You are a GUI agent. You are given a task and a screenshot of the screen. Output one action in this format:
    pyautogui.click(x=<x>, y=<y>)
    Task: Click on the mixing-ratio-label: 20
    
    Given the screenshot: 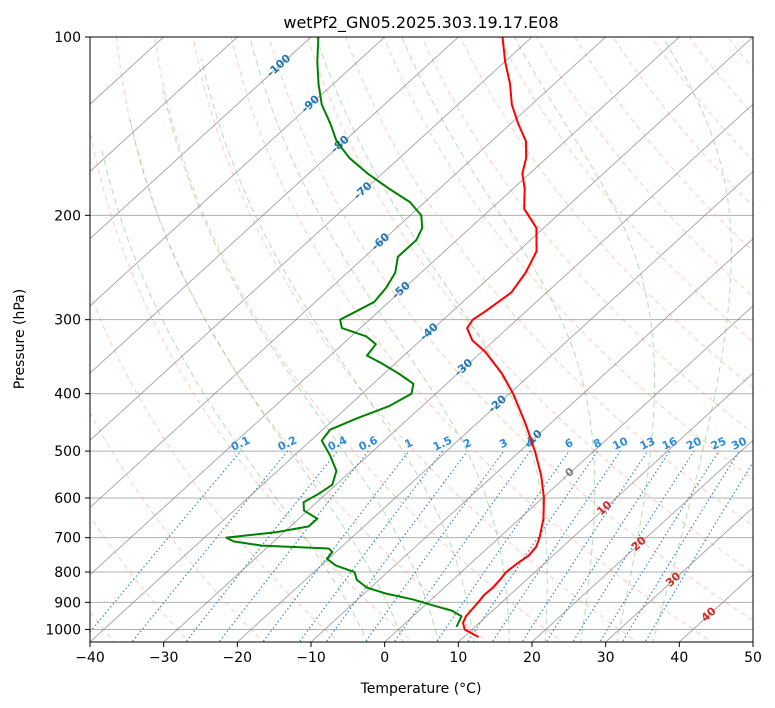 What is the action you would take?
    pyautogui.click(x=694, y=443)
    